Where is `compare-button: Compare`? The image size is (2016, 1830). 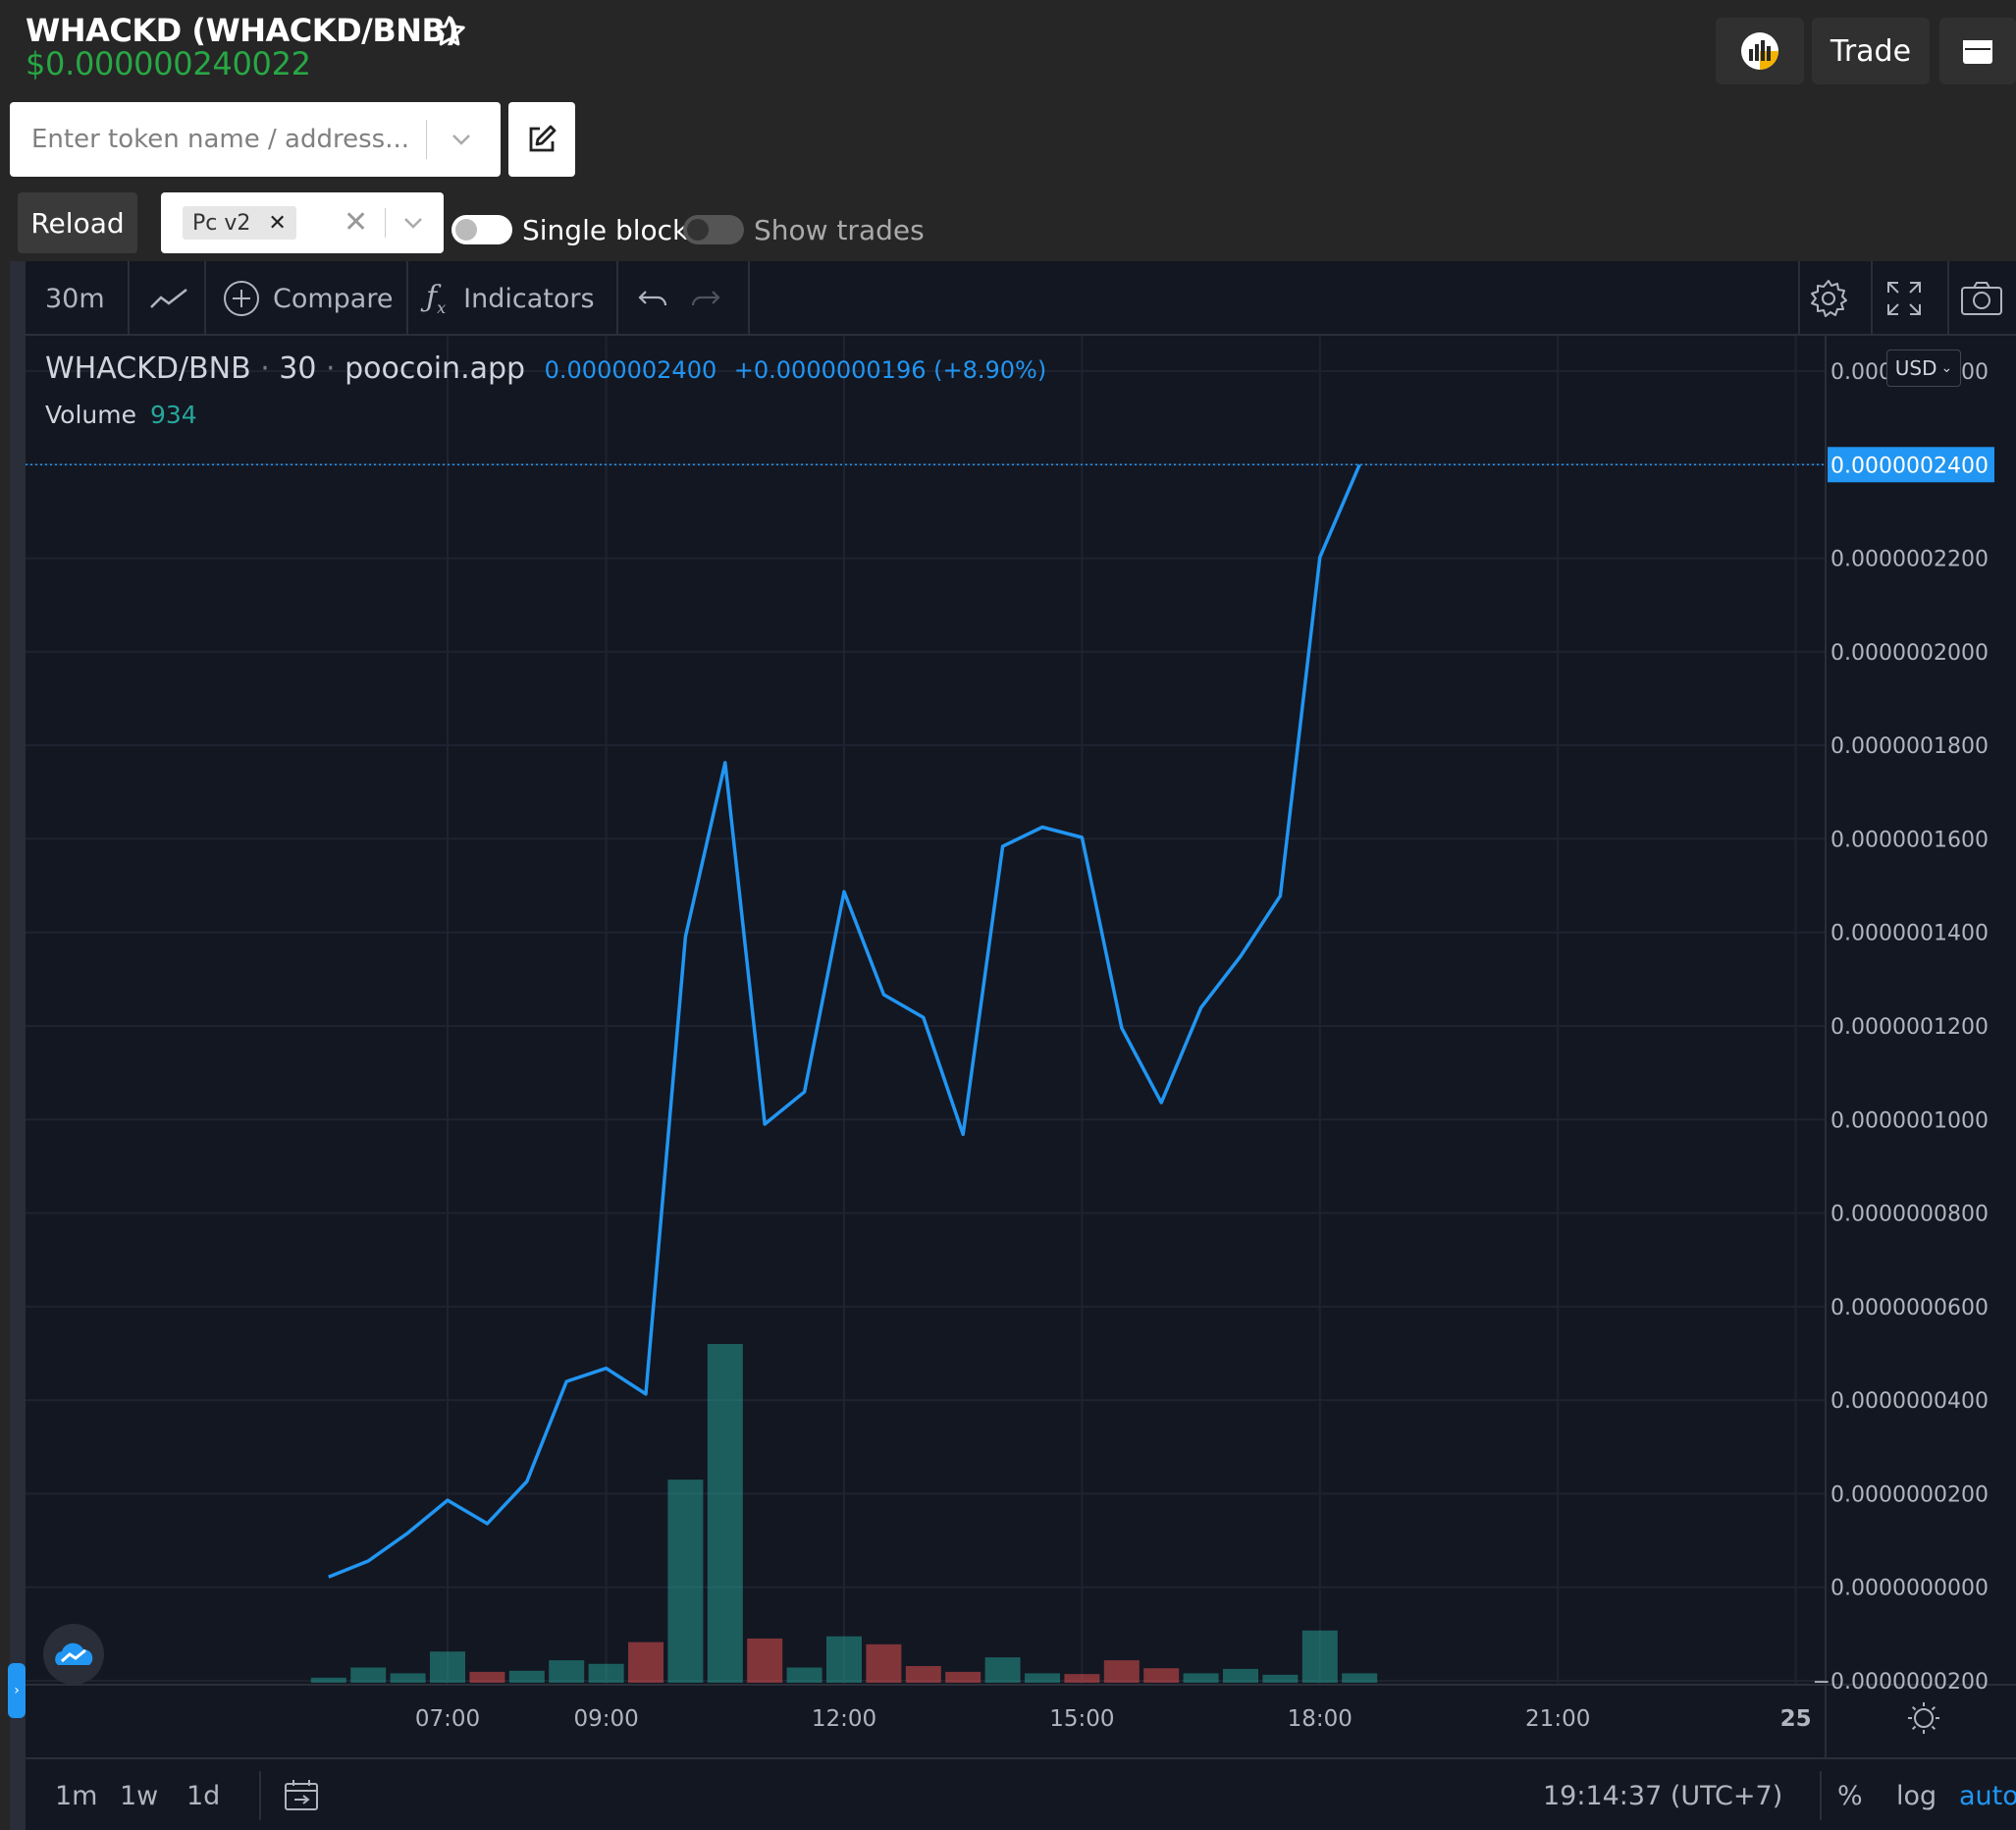 compare-button: Compare is located at coordinates (307, 298).